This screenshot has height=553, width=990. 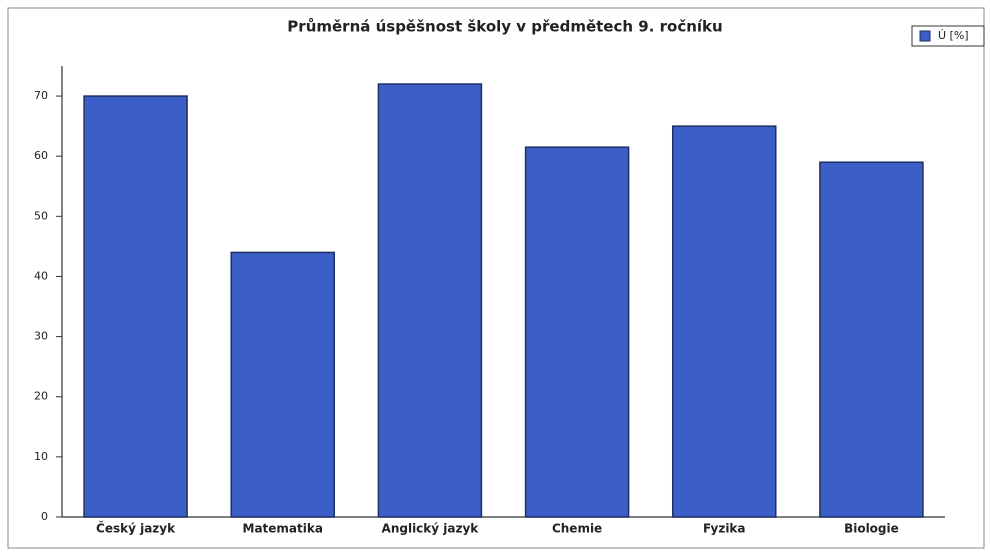 I want to click on y-tick-label: 10, so click(x=41, y=456).